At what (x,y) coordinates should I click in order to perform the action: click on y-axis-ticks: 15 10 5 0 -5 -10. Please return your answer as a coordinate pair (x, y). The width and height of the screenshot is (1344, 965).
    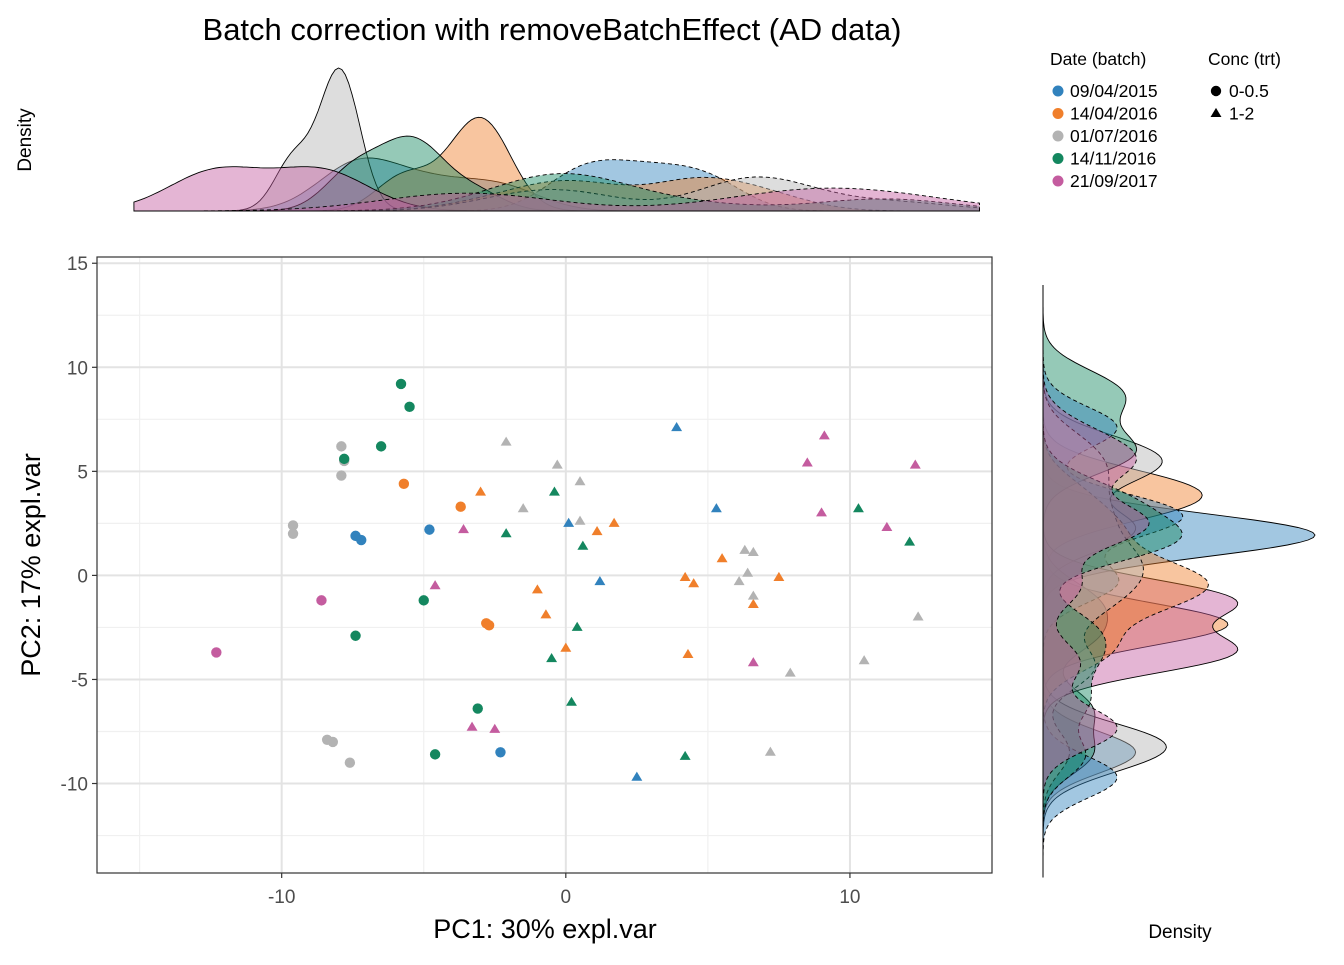
    Looking at the image, I should click on (79, 525).